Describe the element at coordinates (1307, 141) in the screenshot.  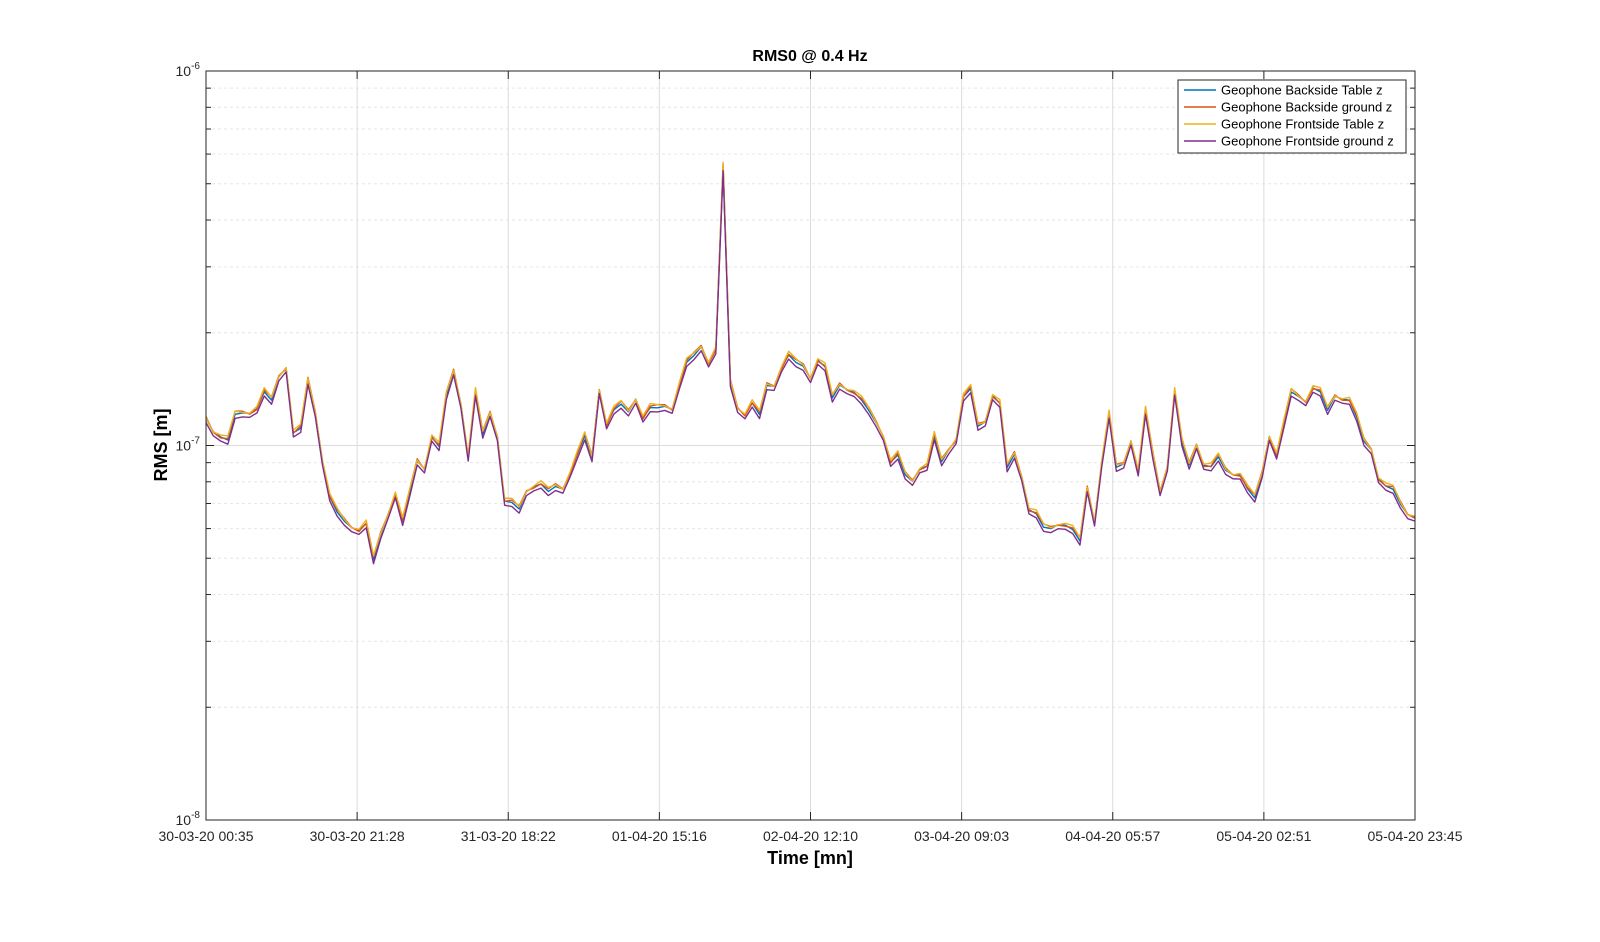
I see `legend-entry: Geophone Frontside ground z` at that location.